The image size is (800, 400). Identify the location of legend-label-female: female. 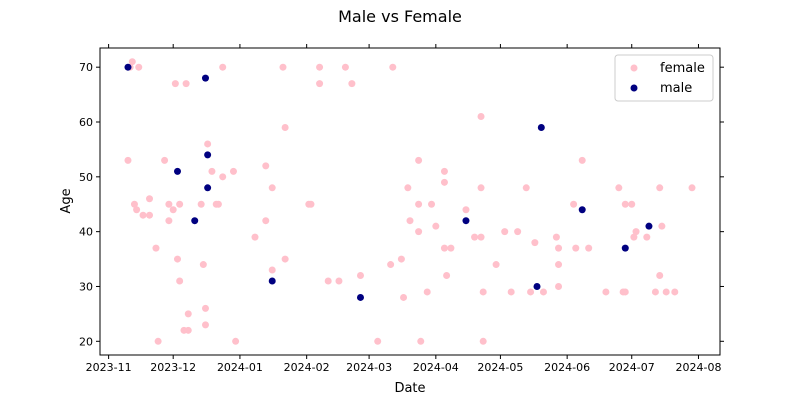
(682, 68).